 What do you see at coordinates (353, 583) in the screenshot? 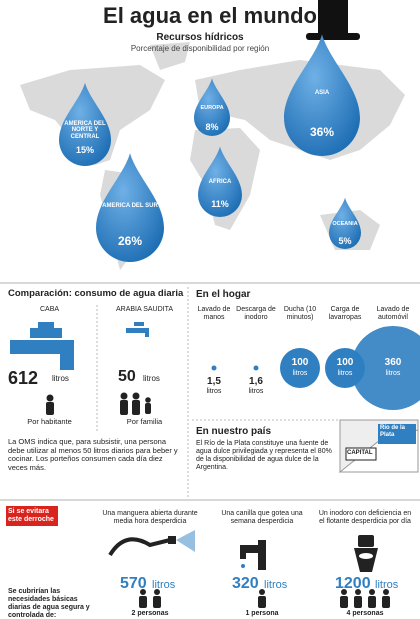
I see `amount: 1200` at bounding box center [353, 583].